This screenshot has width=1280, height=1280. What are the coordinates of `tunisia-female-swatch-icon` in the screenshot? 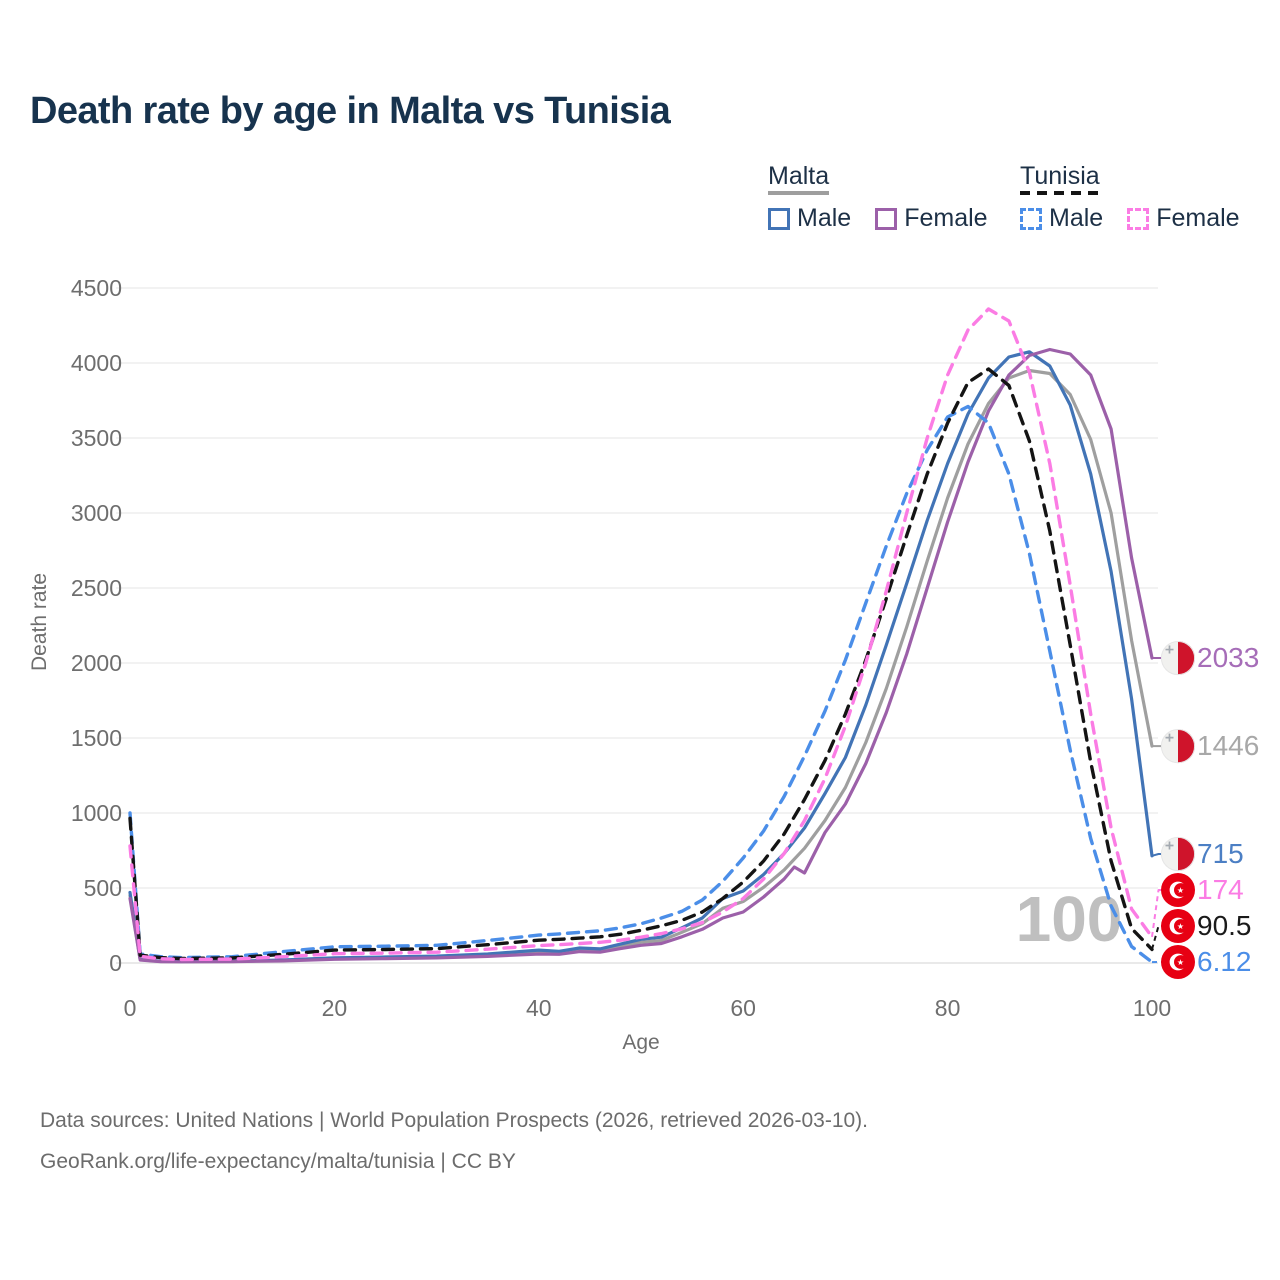 It's located at (1138, 218).